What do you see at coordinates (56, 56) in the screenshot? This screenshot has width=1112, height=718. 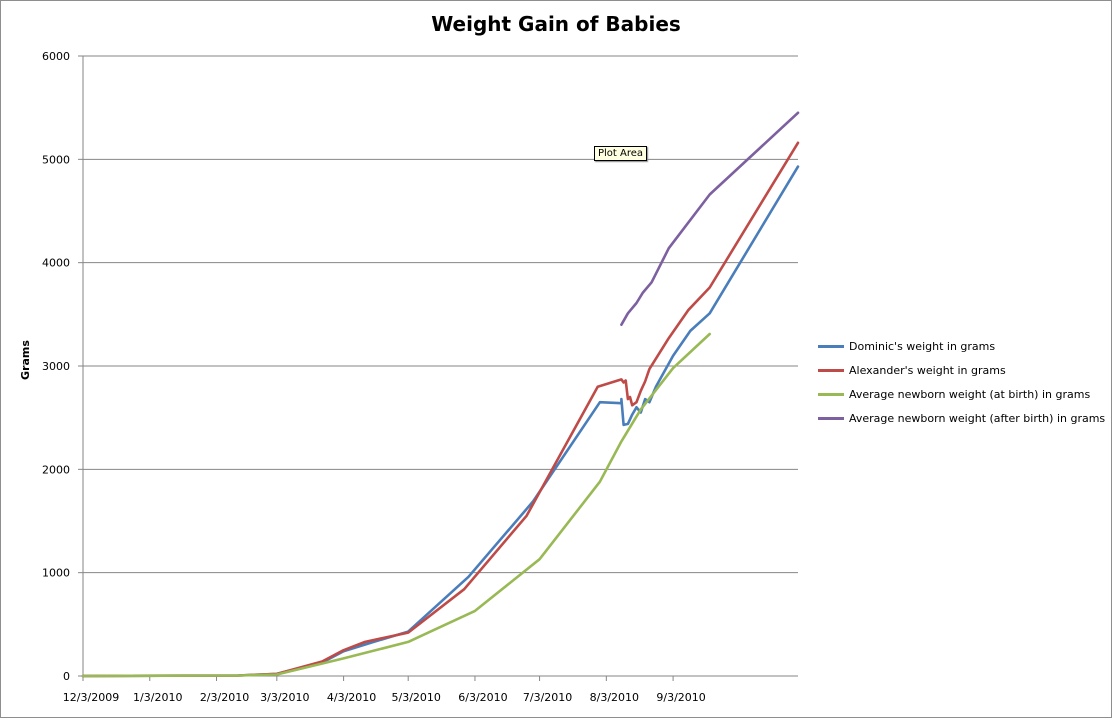 I see `y-tick-label: 6000` at bounding box center [56, 56].